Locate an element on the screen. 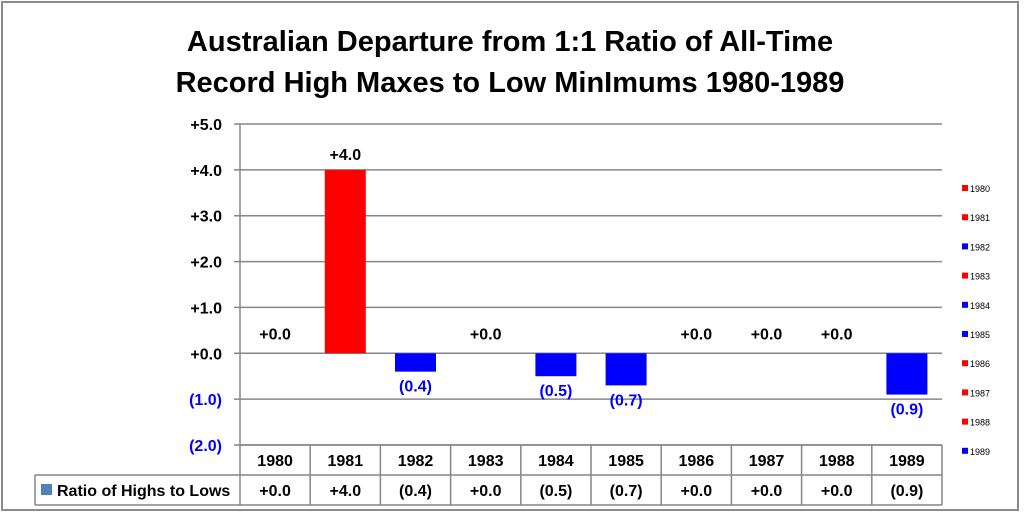 The image size is (1024, 516). legend-label: 1989 is located at coordinates (980, 452).